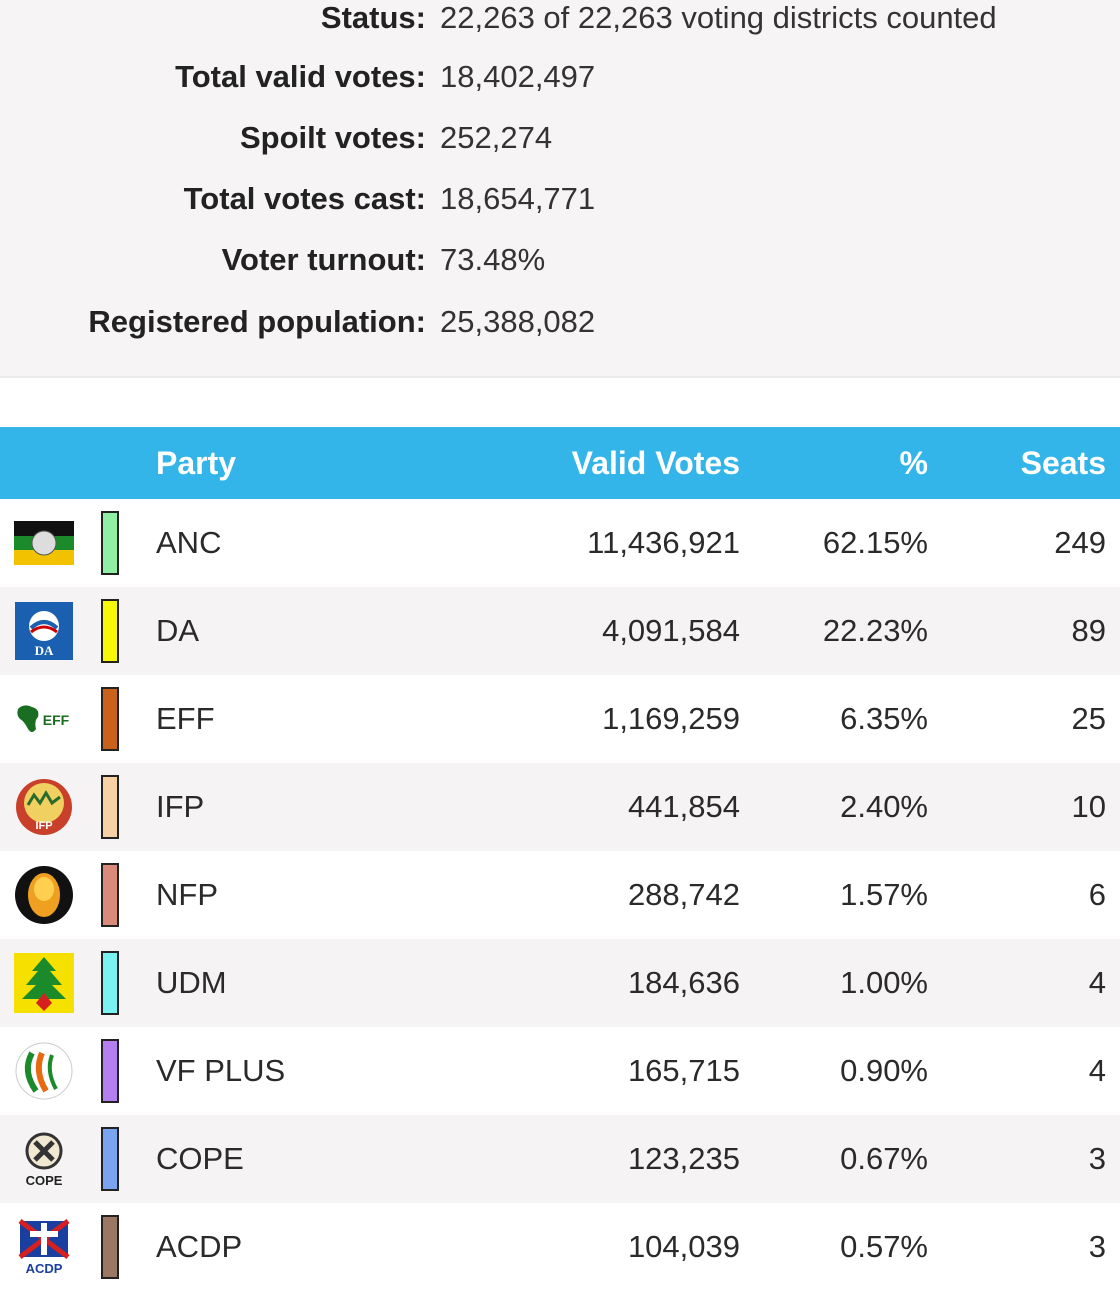  What do you see at coordinates (496, 137) in the screenshot?
I see `spoilt-votes-value: 252,274` at bounding box center [496, 137].